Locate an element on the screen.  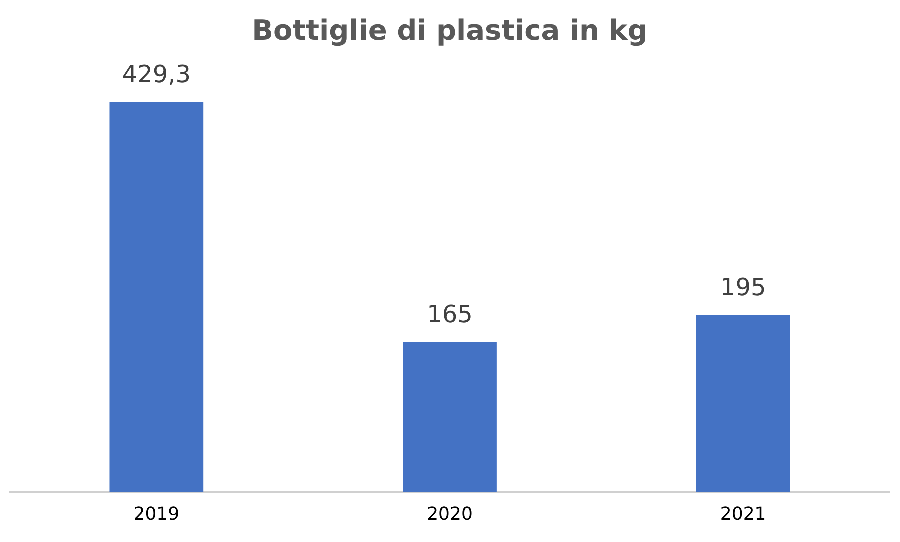
x-tick-label: 2019 is located at coordinates (157, 514).